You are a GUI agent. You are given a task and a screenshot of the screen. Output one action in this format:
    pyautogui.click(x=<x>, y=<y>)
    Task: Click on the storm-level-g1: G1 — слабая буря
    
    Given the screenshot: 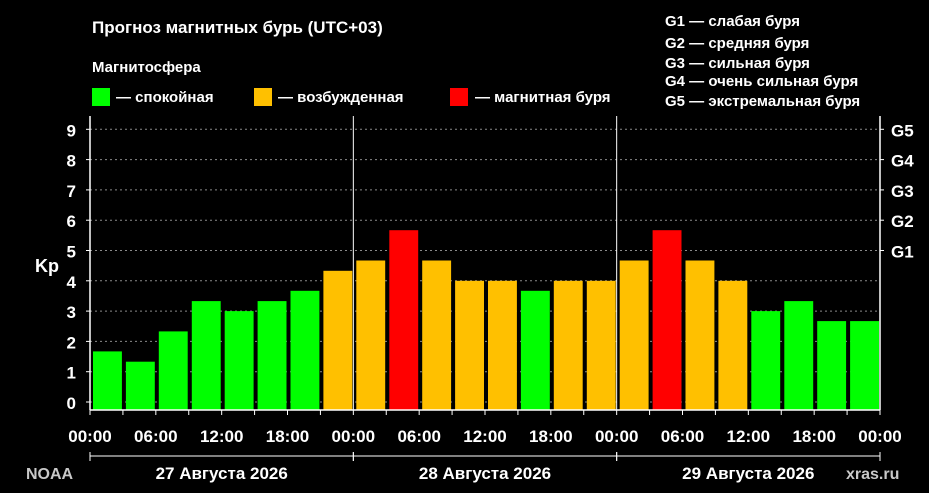 What is the action you would take?
    pyautogui.click(x=732, y=21)
    